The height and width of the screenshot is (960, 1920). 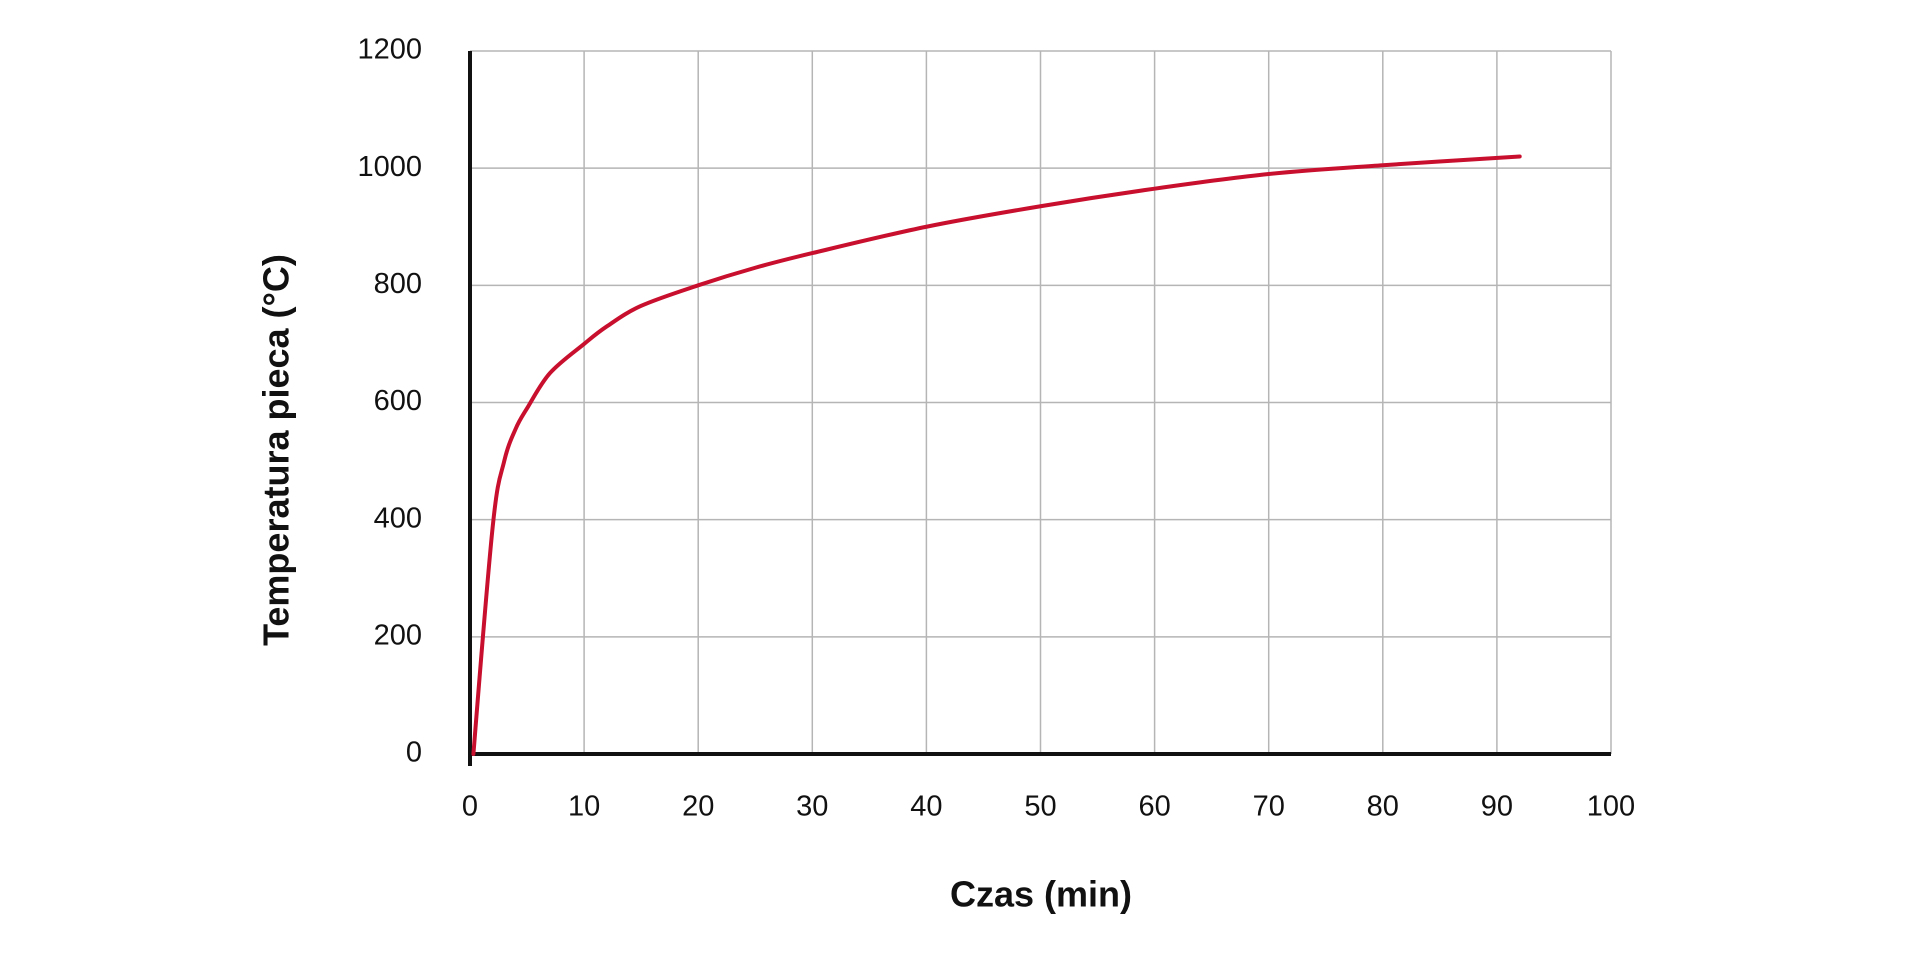 What do you see at coordinates (1041, 894) in the screenshot?
I see `x-axis-title: Czas (min)` at bounding box center [1041, 894].